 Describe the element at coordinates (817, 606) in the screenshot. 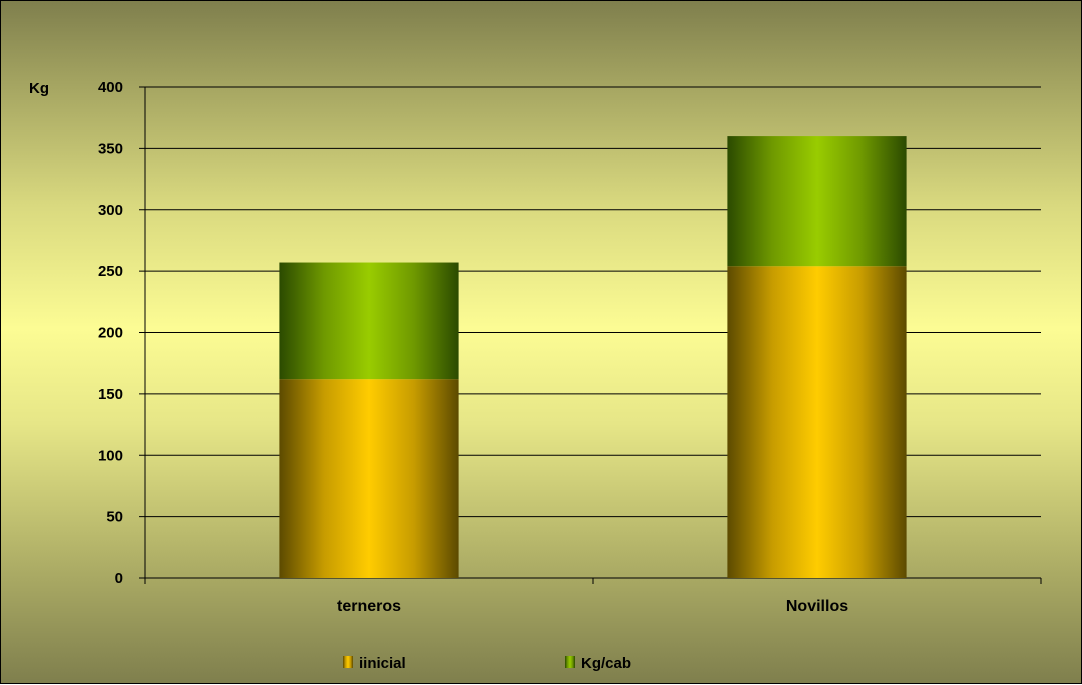

I see `x-category-label: Novillos` at that location.